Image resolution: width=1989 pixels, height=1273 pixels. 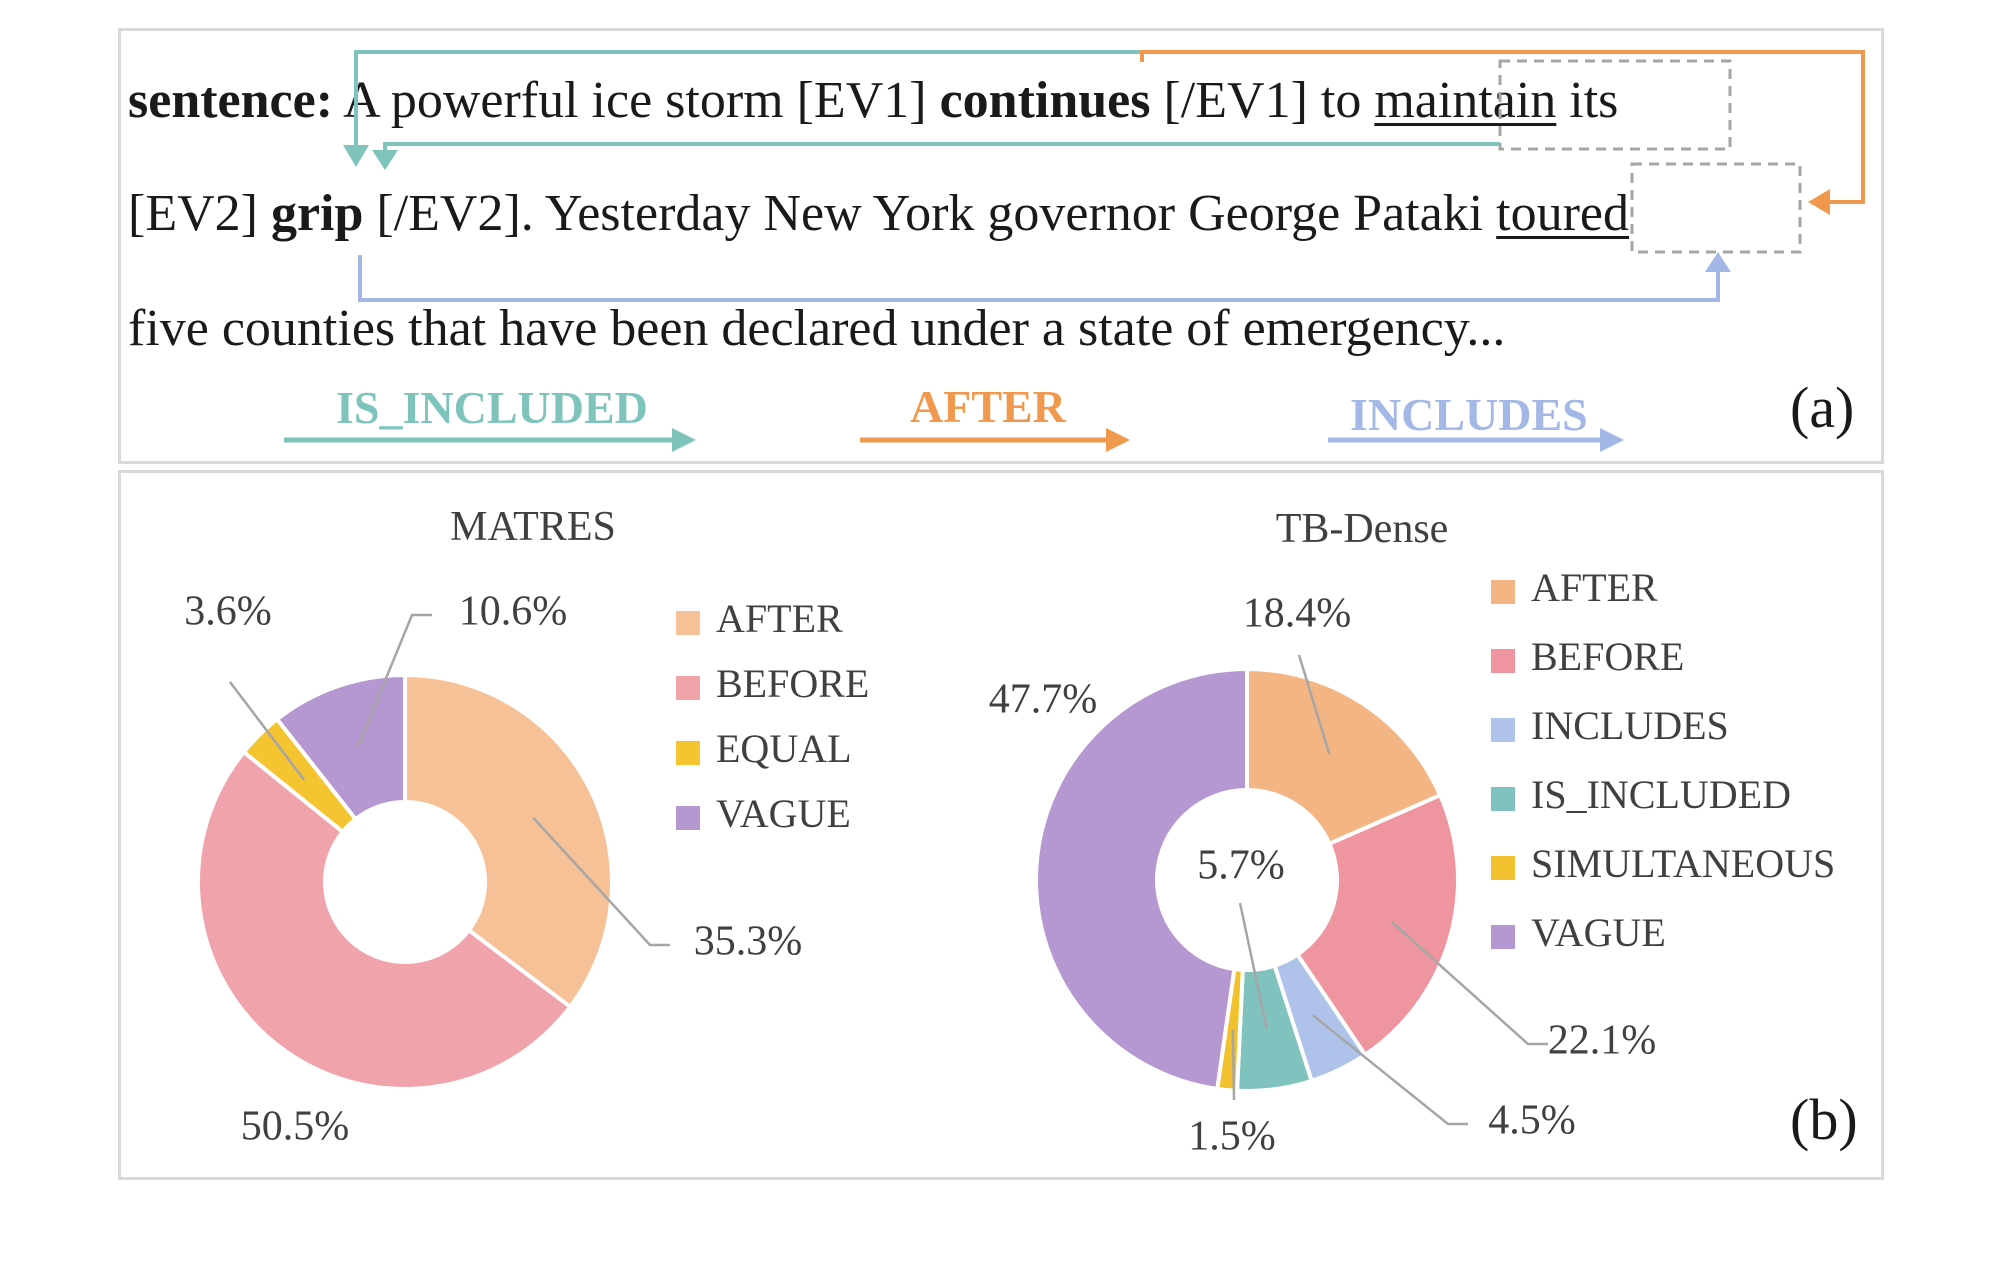 I want to click on event-toured: toured, so click(x=1563, y=213).